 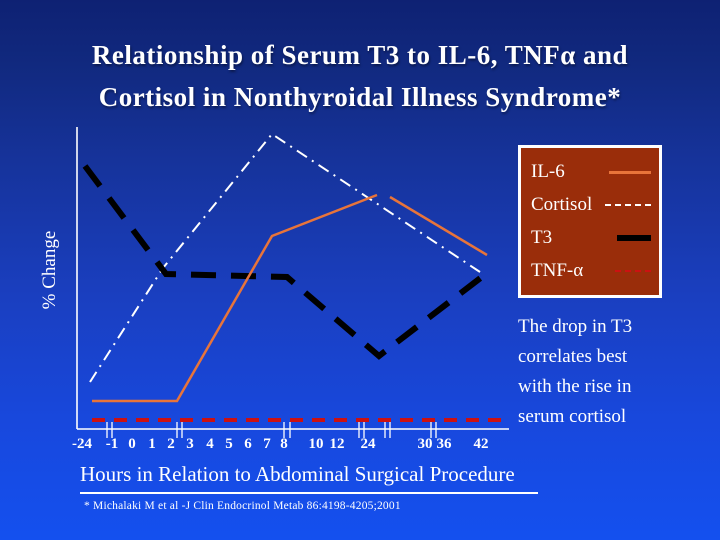 I want to click on legend-label-t3: T3, so click(x=542, y=237).